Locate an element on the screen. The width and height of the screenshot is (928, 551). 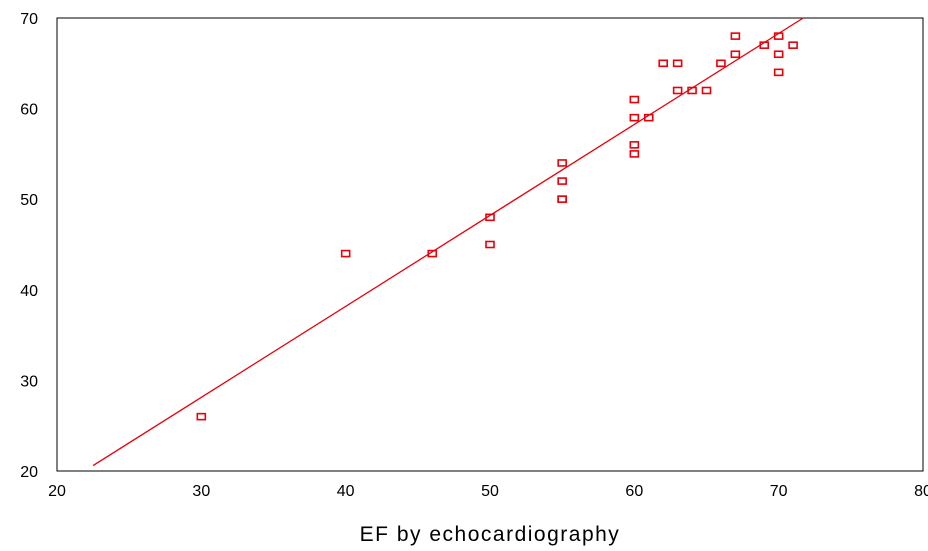
x-tick-label: 20 is located at coordinates (57, 491).